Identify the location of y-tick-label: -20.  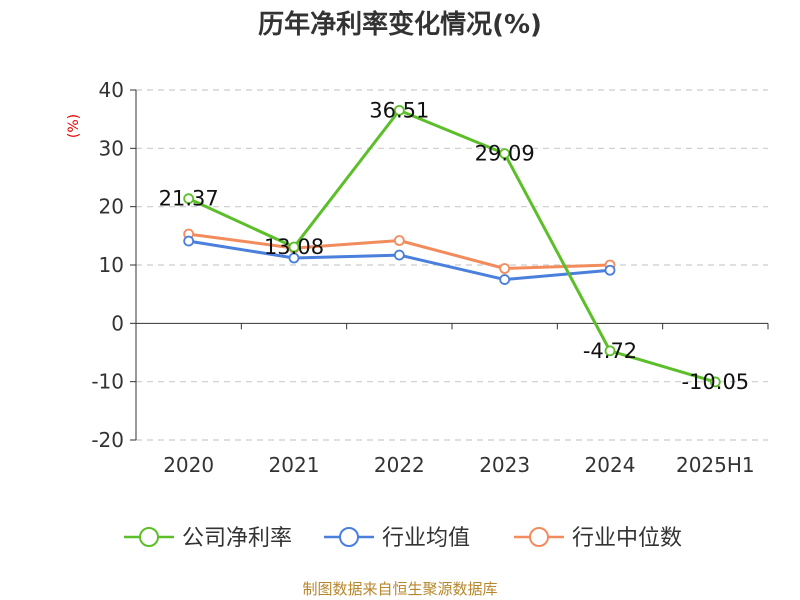
(107, 440).